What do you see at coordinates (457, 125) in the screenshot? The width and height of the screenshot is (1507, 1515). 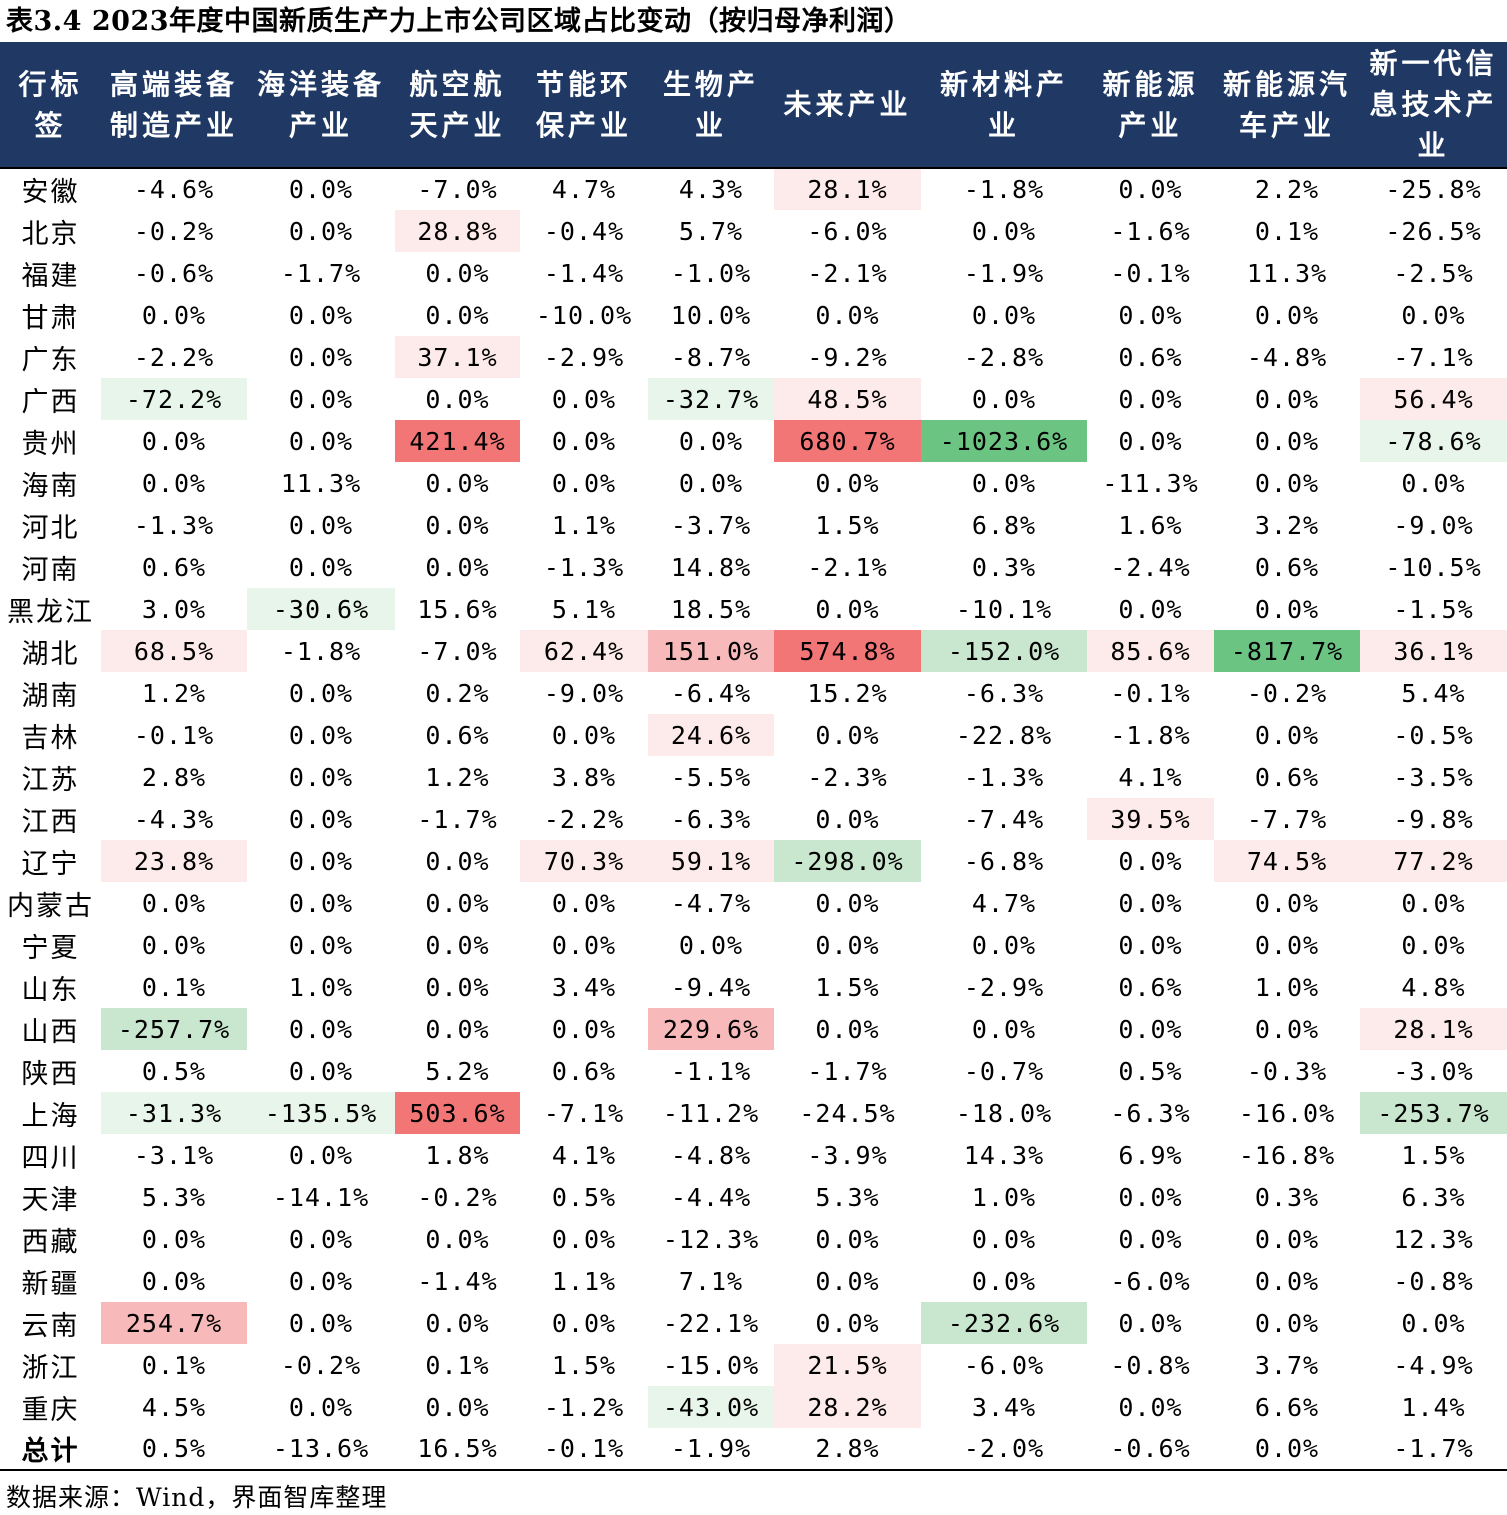 I see `header-line: 天产业` at bounding box center [457, 125].